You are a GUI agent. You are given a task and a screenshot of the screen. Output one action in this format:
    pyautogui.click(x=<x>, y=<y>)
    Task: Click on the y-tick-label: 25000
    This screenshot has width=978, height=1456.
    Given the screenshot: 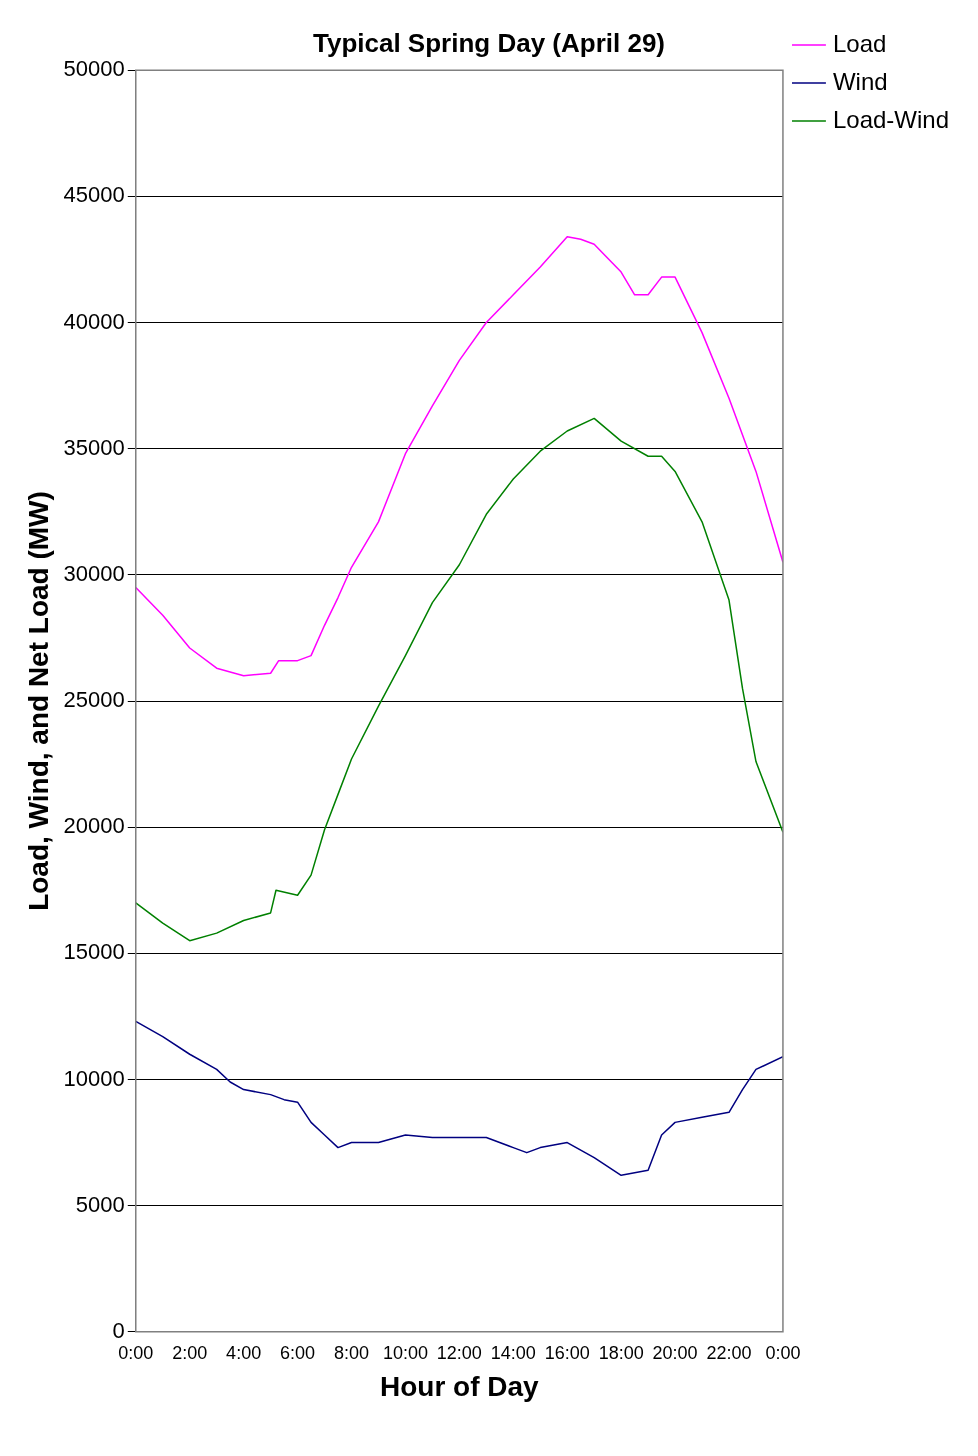 What is the action you would take?
    pyautogui.click(x=94, y=700)
    